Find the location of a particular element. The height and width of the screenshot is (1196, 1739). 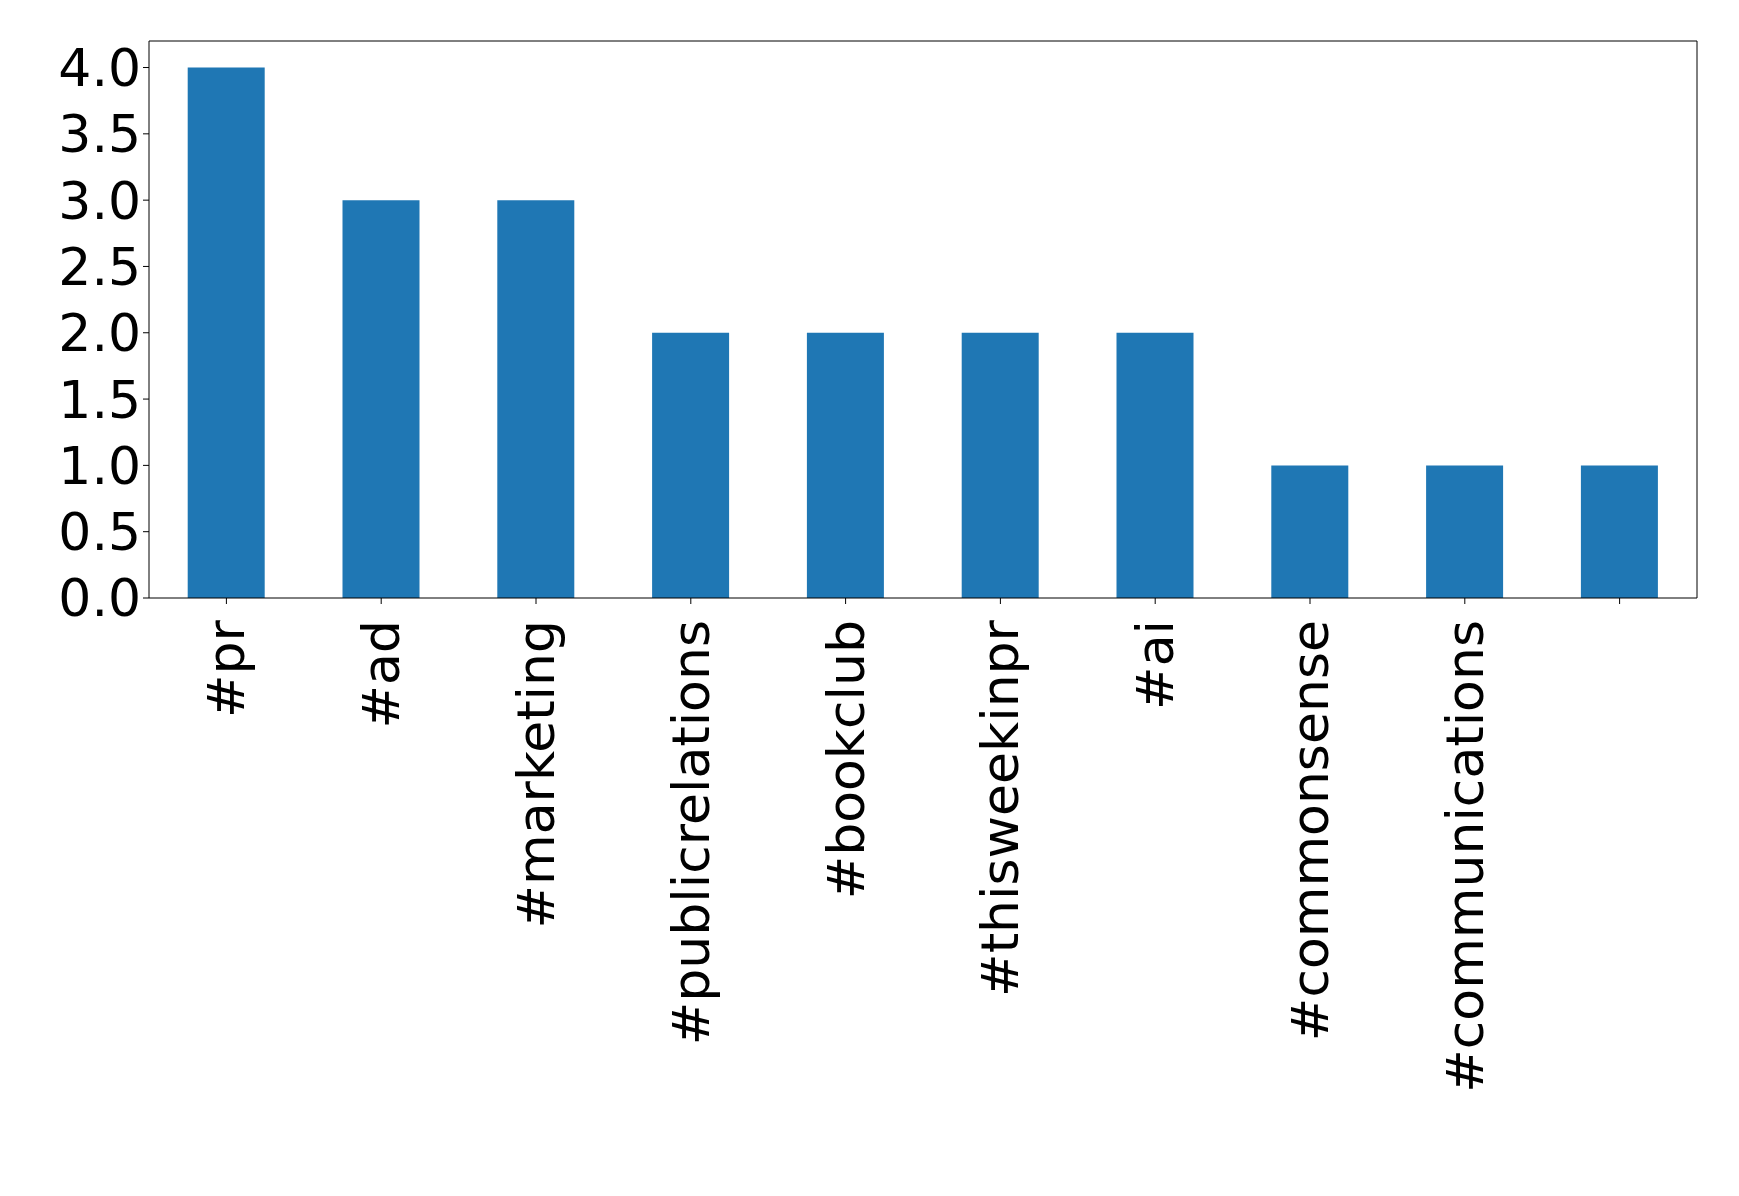

x-tick-label: #ai is located at coordinates (1155, 665).